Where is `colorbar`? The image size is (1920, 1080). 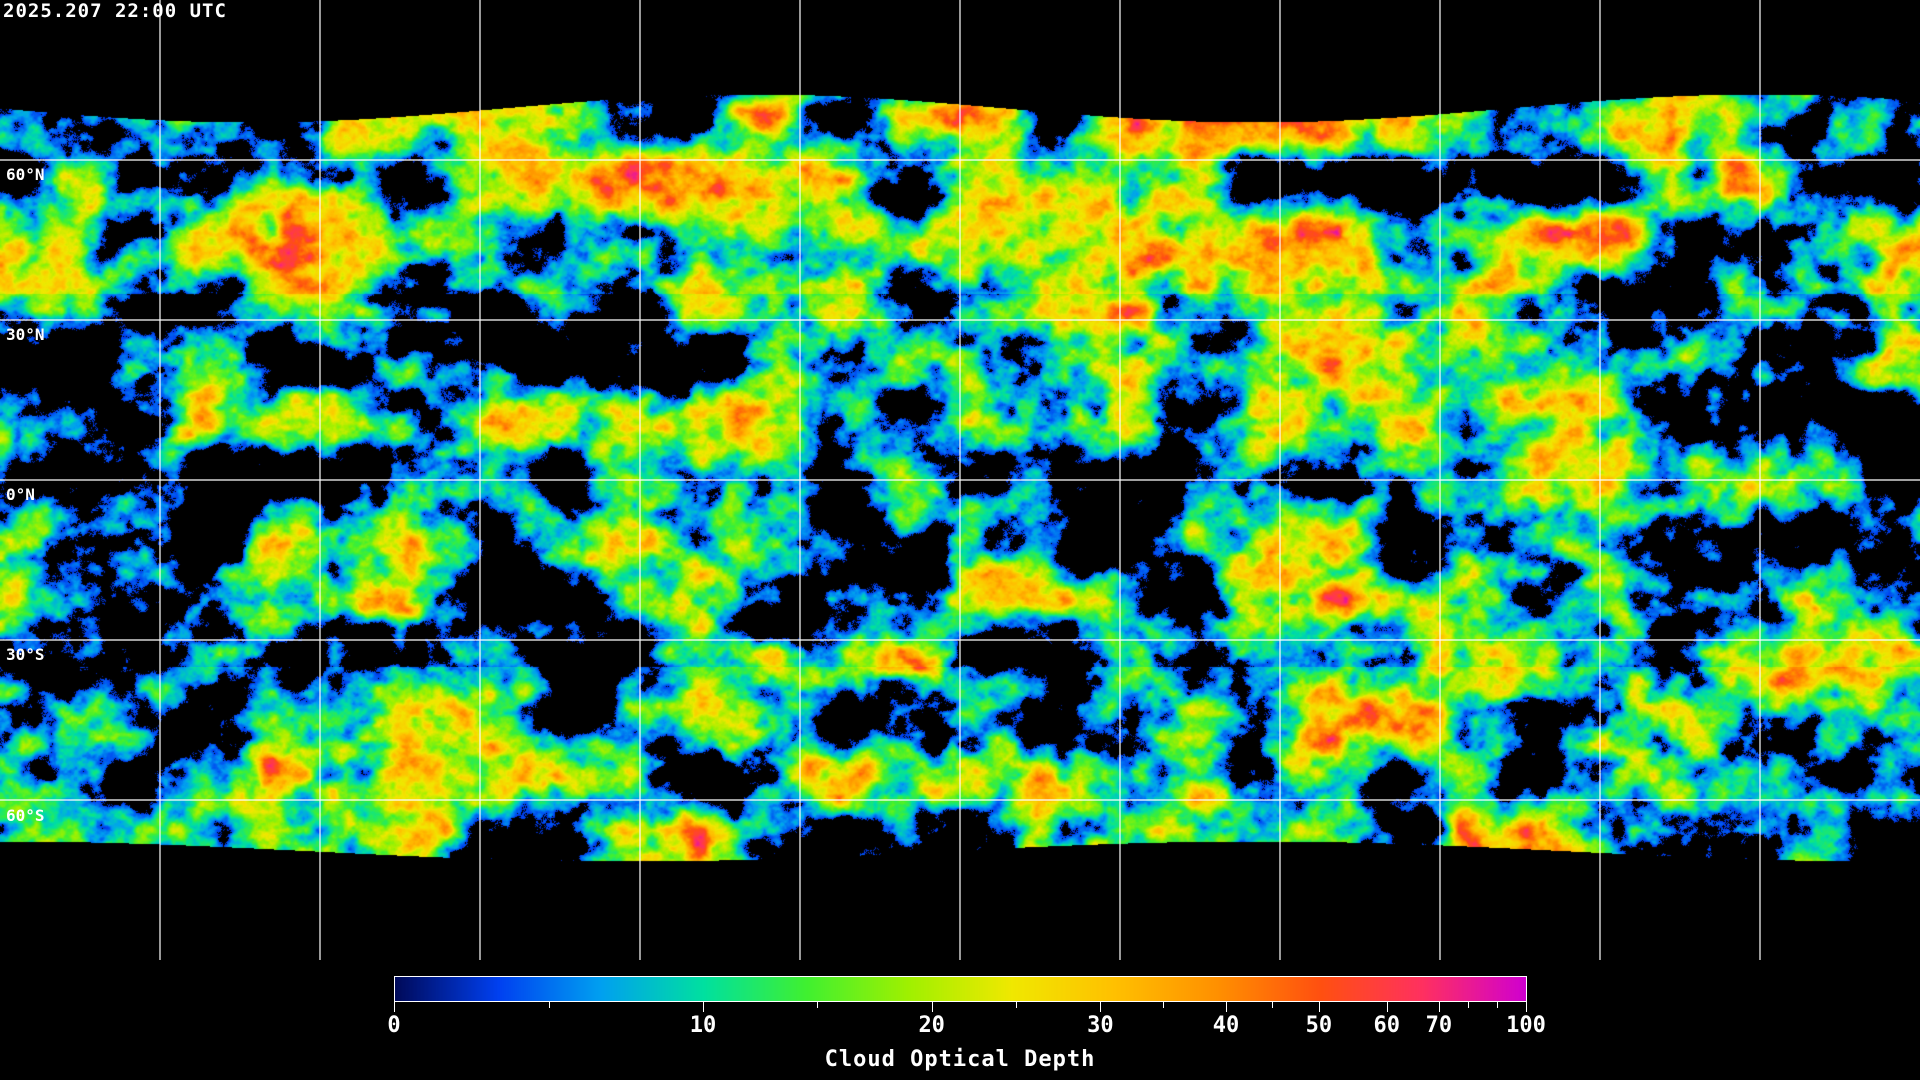 colorbar is located at coordinates (960, 989).